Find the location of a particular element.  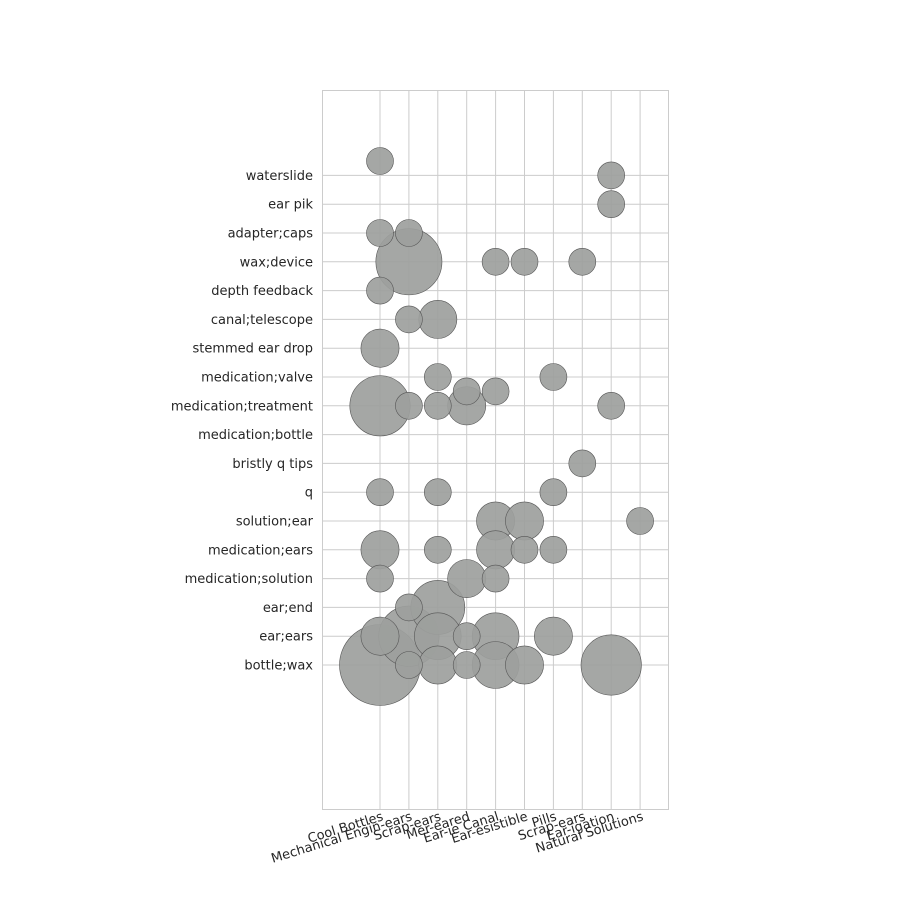

y-tick-label: waterslide is located at coordinates (279, 176).